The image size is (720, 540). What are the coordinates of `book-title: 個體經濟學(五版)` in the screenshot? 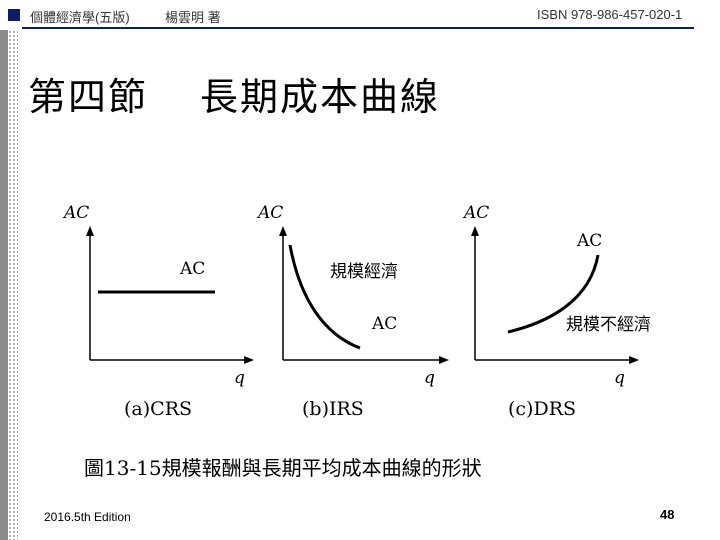 It's located at (80, 17).